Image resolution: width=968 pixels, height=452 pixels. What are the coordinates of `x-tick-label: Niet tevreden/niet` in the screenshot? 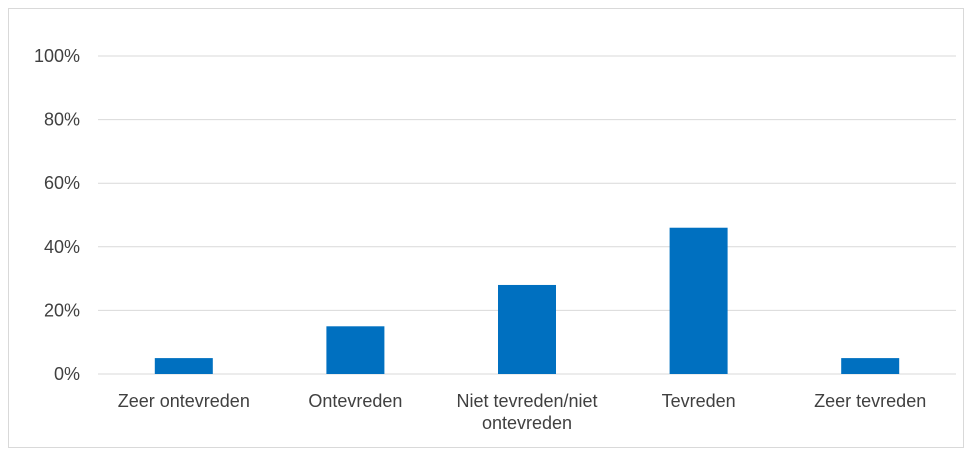 It's located at (526, 401).